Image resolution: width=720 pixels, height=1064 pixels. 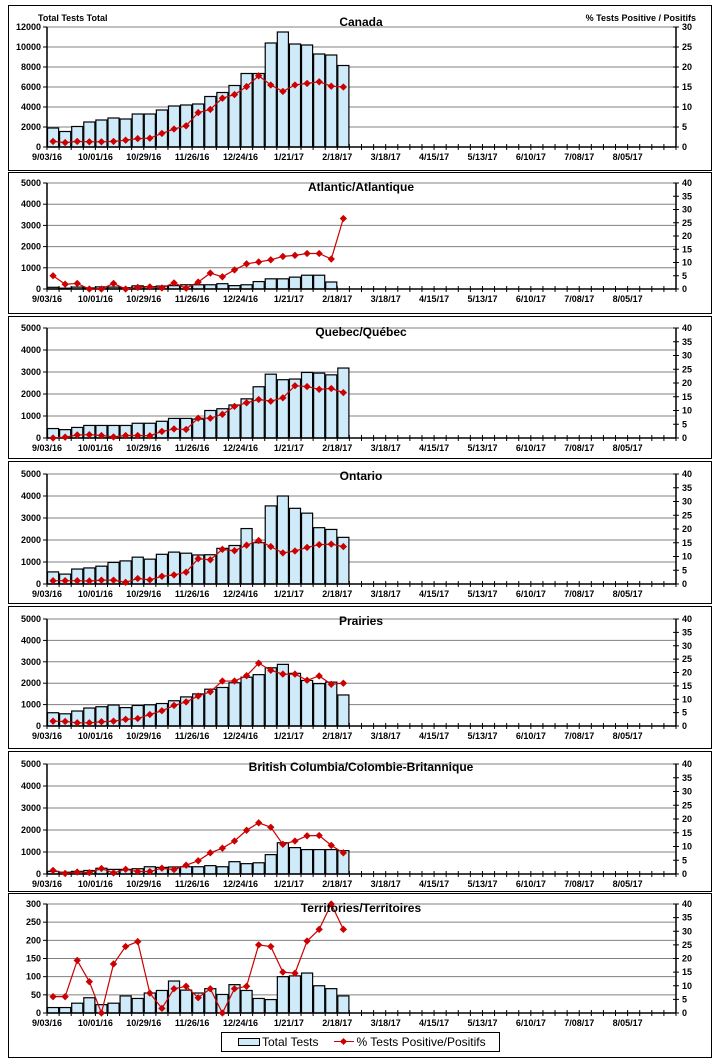 What do you see at coordinates (361, 22) in the screenshot?
I see `chart-title: Canada` at bounding box center [361, 22].